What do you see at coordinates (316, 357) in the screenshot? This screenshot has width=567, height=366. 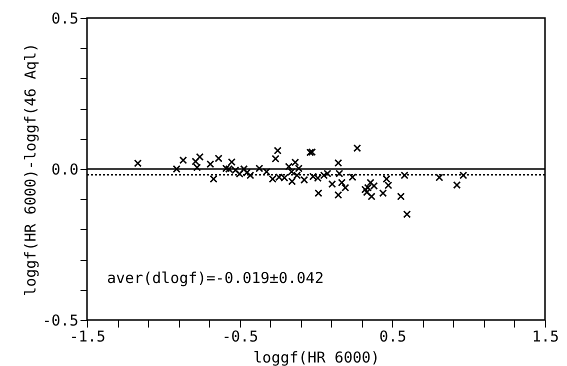 I see `x-axis-title: loggf(HR 6000)` at bounding box center [316, 357].